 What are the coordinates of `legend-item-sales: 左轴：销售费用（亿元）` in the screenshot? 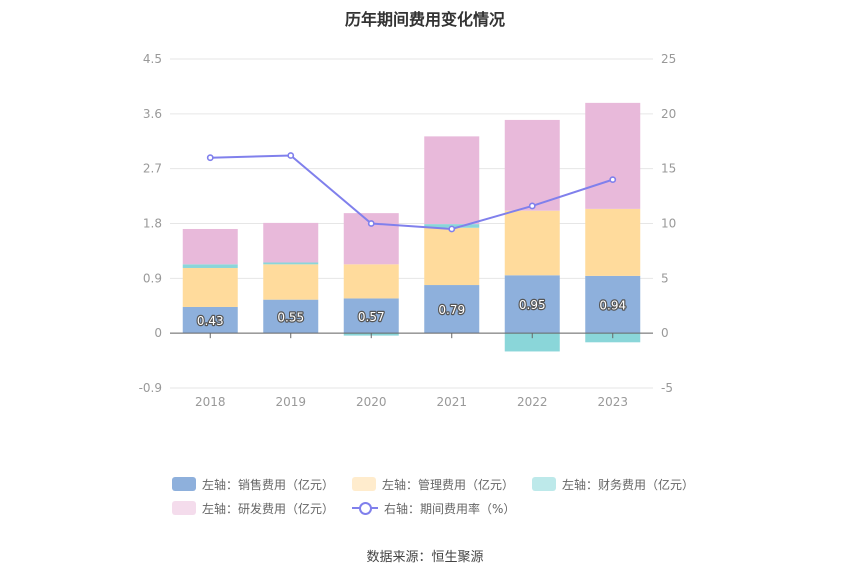 It's located at (253, 484).